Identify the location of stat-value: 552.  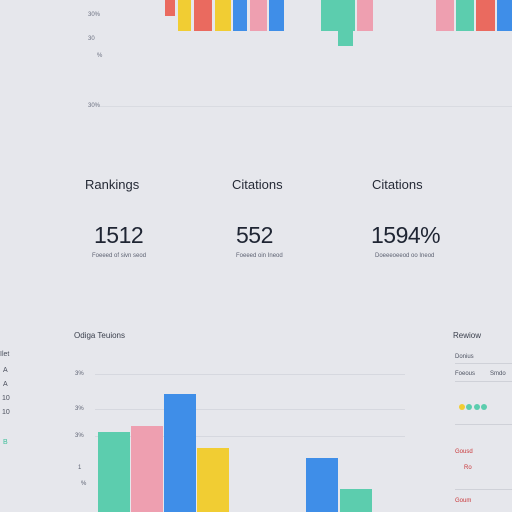
(254, 235).